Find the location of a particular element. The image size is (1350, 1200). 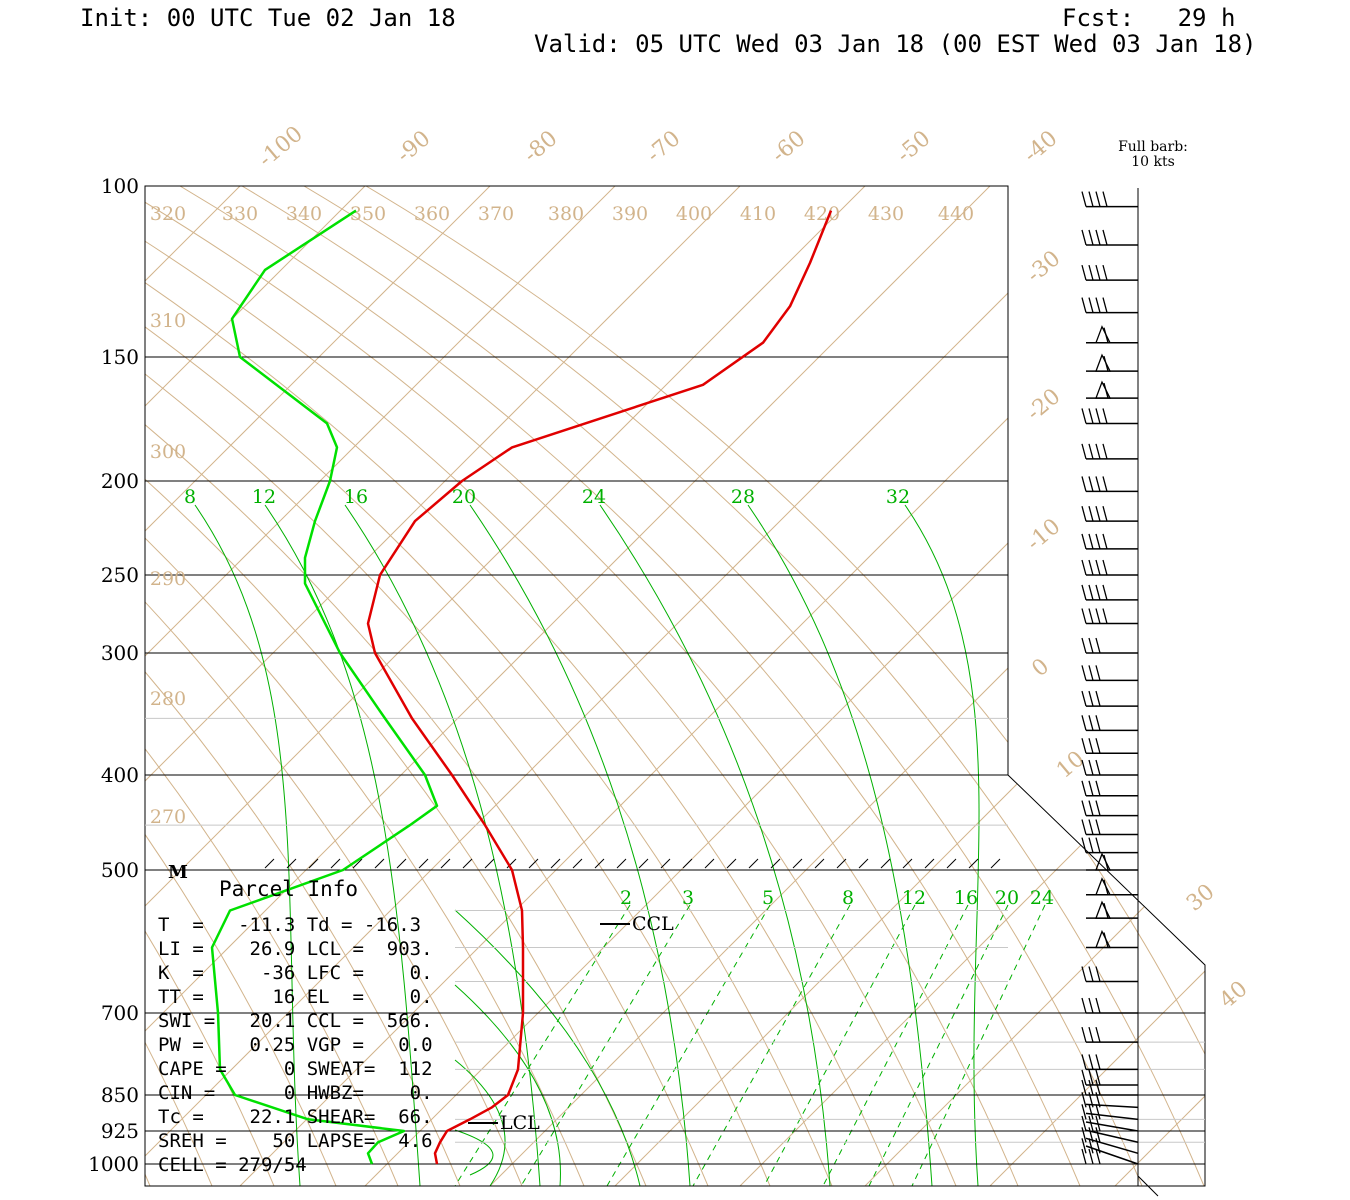

theta-label: 310 is located at coordinates (168, 321).